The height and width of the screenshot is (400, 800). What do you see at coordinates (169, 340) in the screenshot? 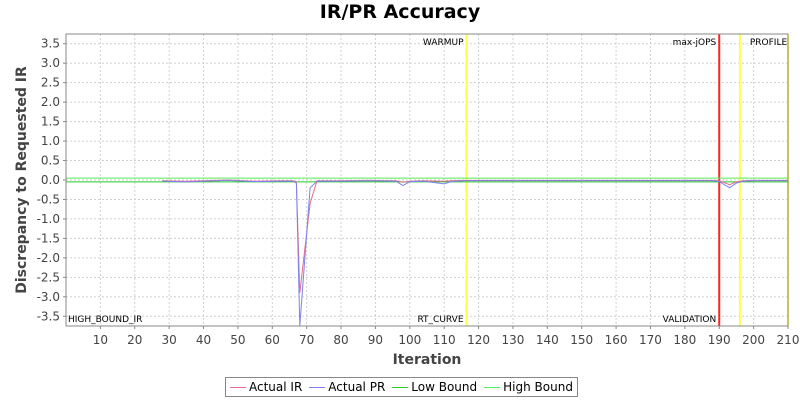
I see `x-tick-label: 30` at bounding box center [169, 340].